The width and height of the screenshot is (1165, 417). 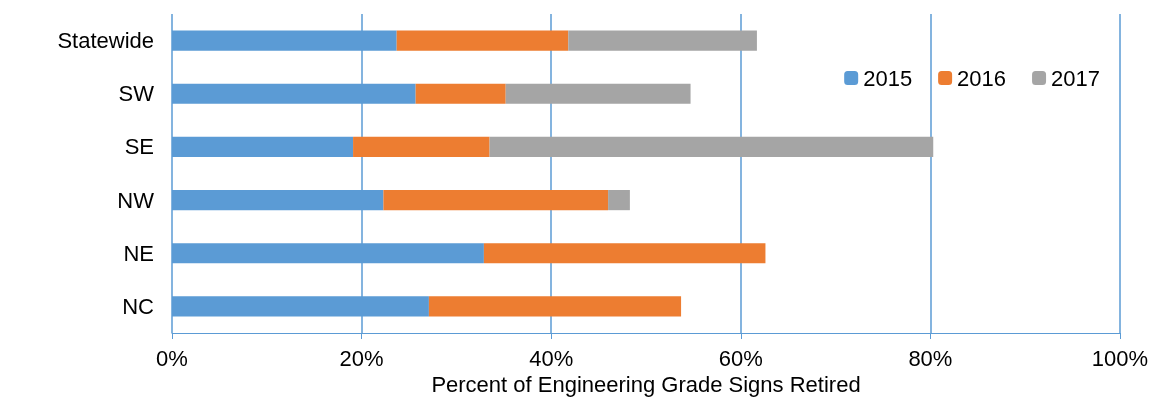 What do you see at coordinates (982, 78) in the screenshot?
I see `legend-label: 2016` at bounding box center [982, 78].